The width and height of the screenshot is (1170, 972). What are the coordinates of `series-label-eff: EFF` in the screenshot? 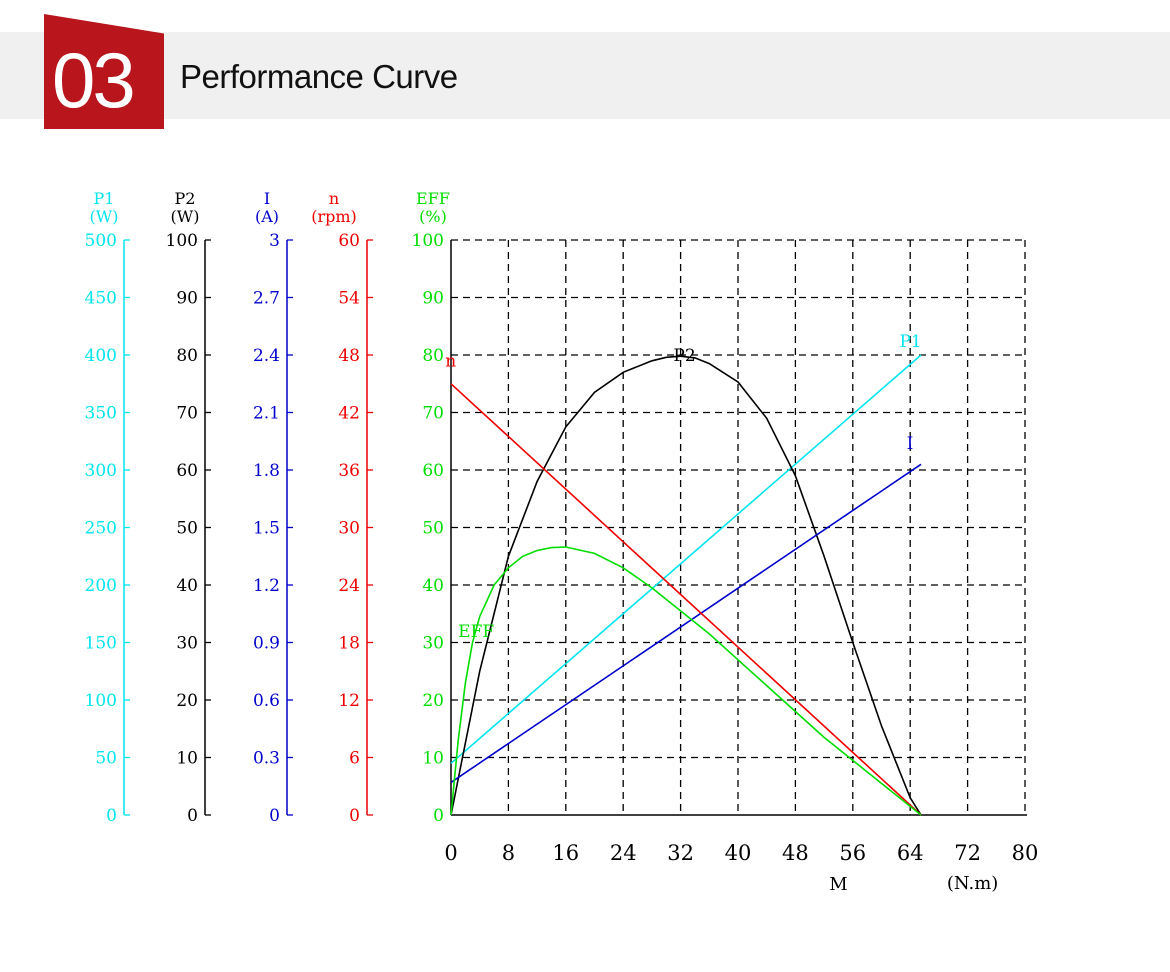 It's located at (476, 632).